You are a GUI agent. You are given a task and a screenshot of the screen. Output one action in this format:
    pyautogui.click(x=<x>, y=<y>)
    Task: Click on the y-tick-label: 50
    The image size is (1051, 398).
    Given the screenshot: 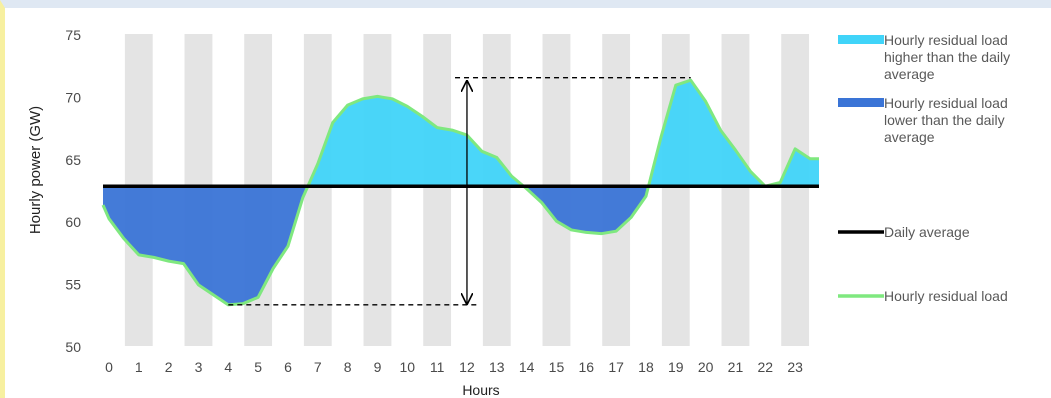 What is the action you would take?
    pyautogui.click(x=73, y=347)
    